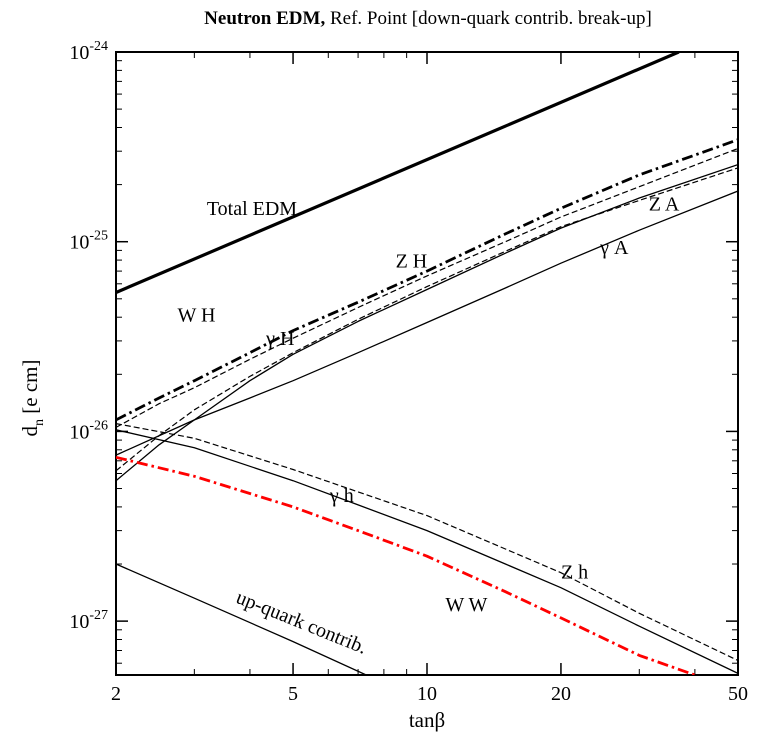 This screenshot has width=763, height=733. I want to click on y-axis-label: dn [e cm], so click(32, 398).